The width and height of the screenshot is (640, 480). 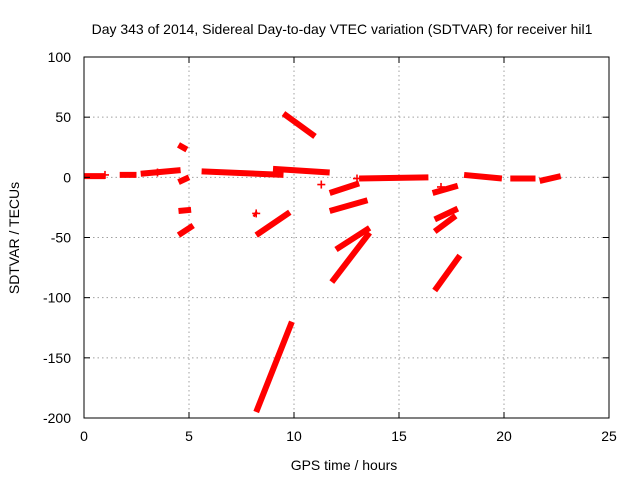 What do you see at coordinates (14, 238) in the screenshot?
I see `y-axis-label: SDTVAR / TECUs` at bounding box center [14, 238].